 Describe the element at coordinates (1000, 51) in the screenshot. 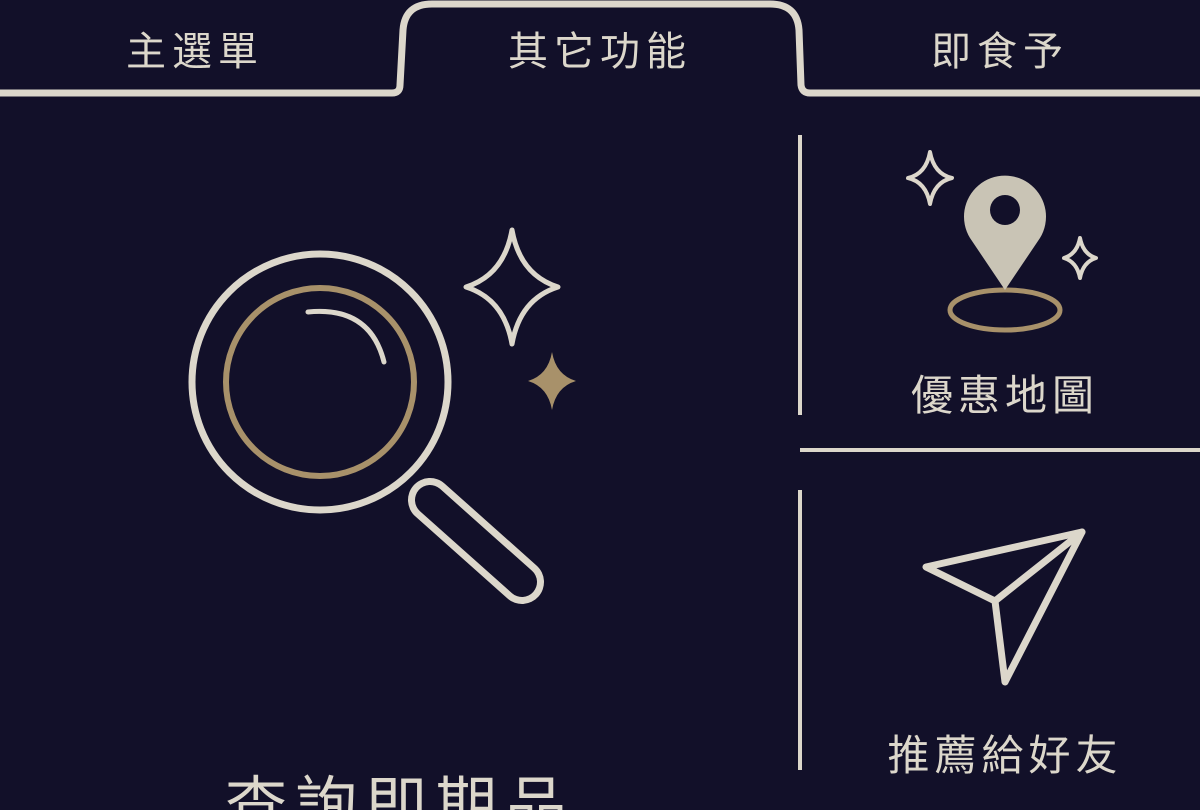

I see `tab-ji-shi-yu-label: 即食予` at that location.